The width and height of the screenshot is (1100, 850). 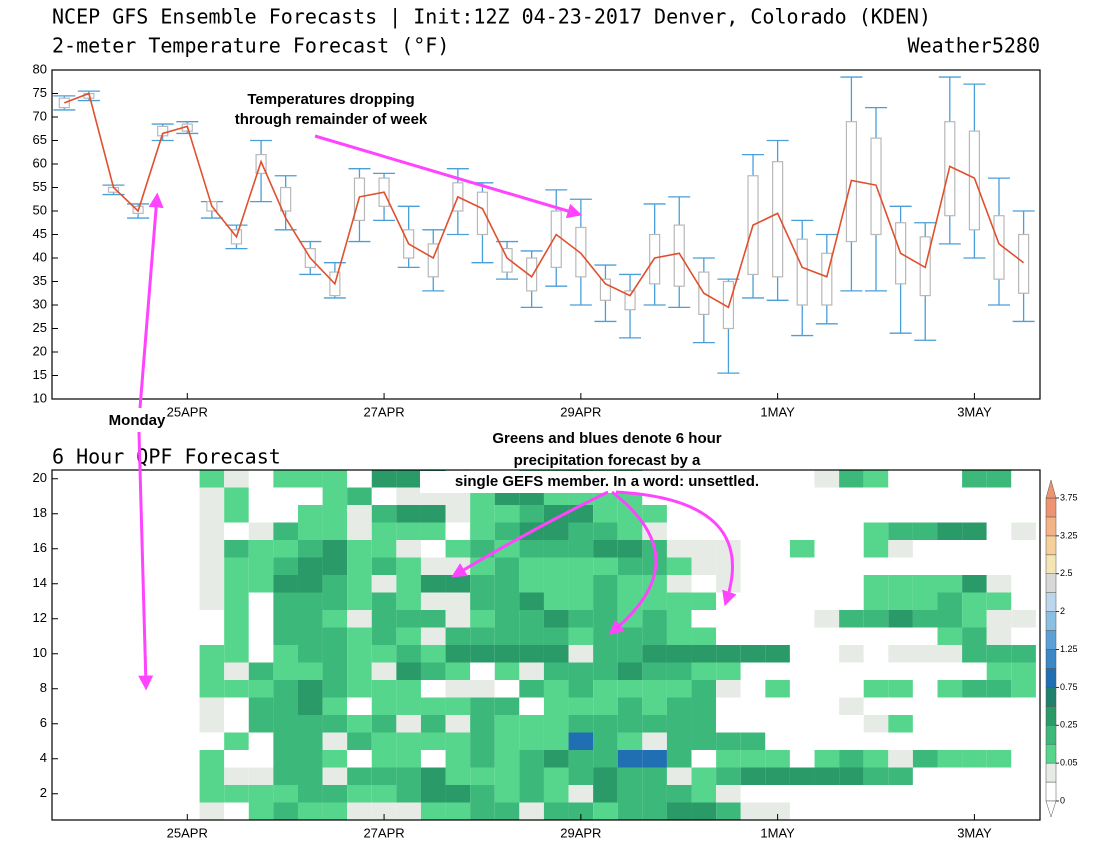 I want to click on y-tick-label: 16, so click(x=40, y=547).